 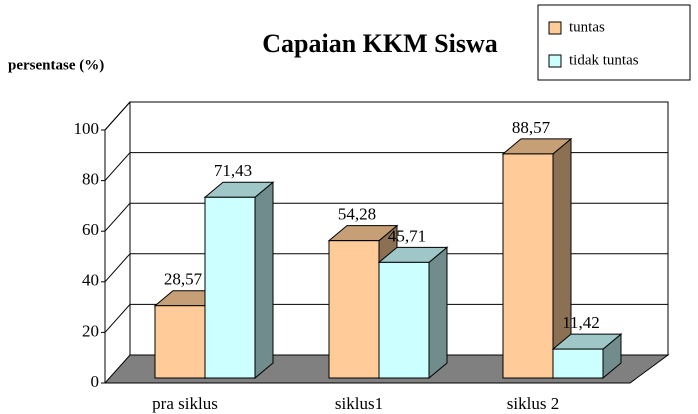 I want to click on legend-box, so click(x=614, y=42).